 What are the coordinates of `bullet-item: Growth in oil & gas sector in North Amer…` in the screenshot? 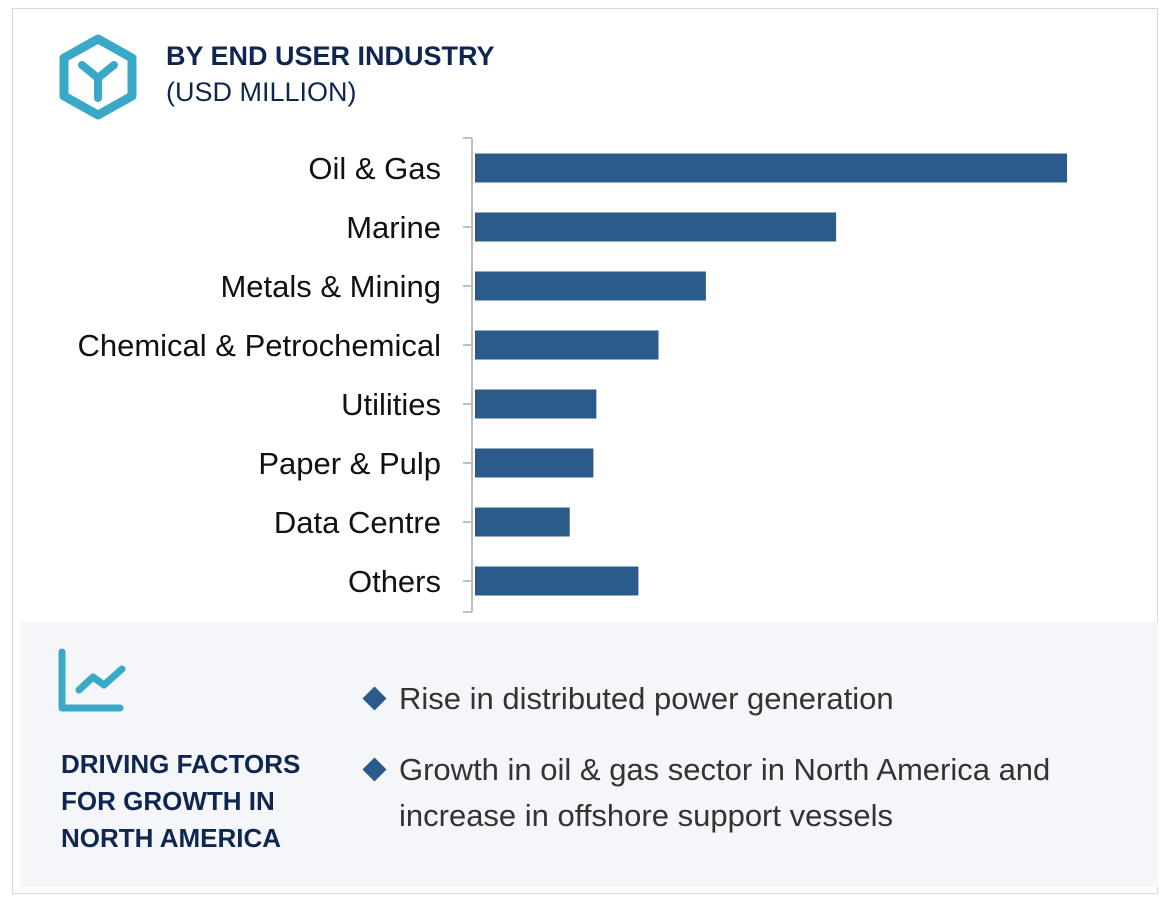 It's located at (755, 793).